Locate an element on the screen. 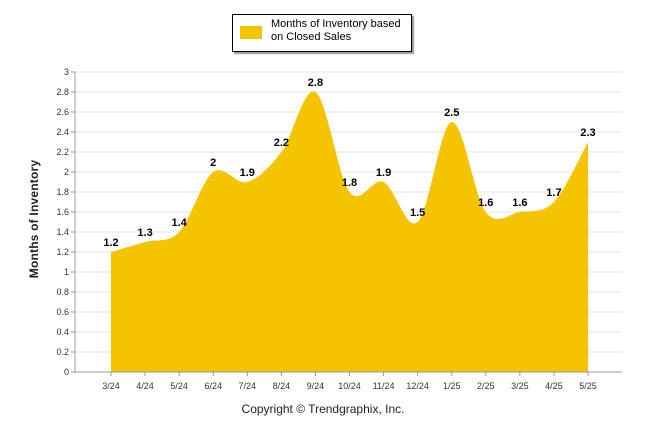 This screenshot has width=646, height=434. y-tick-label: 0.4 is located at coordinates (62, 332).